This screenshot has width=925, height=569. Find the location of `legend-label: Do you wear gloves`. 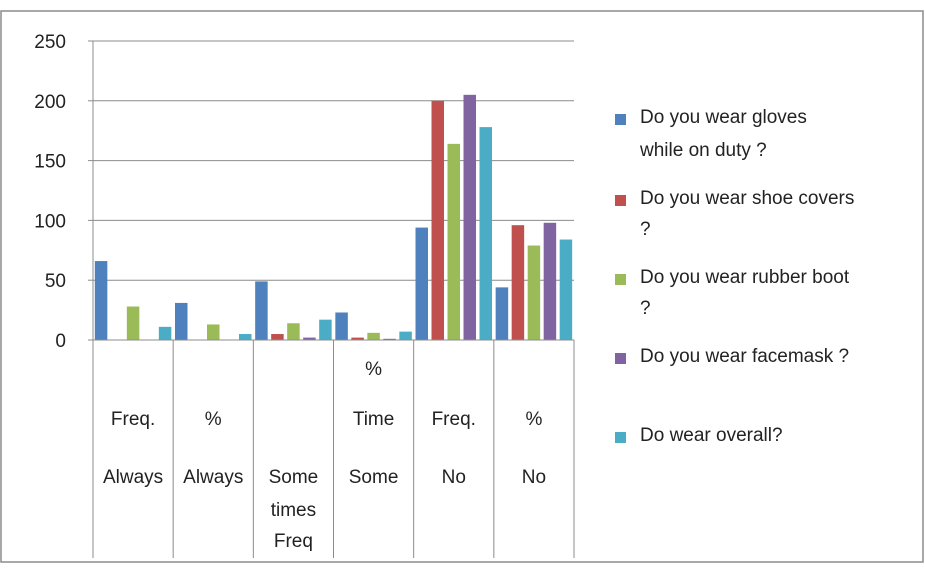

legend-label: Do you wear gloves is located at coordinates (723, 117).